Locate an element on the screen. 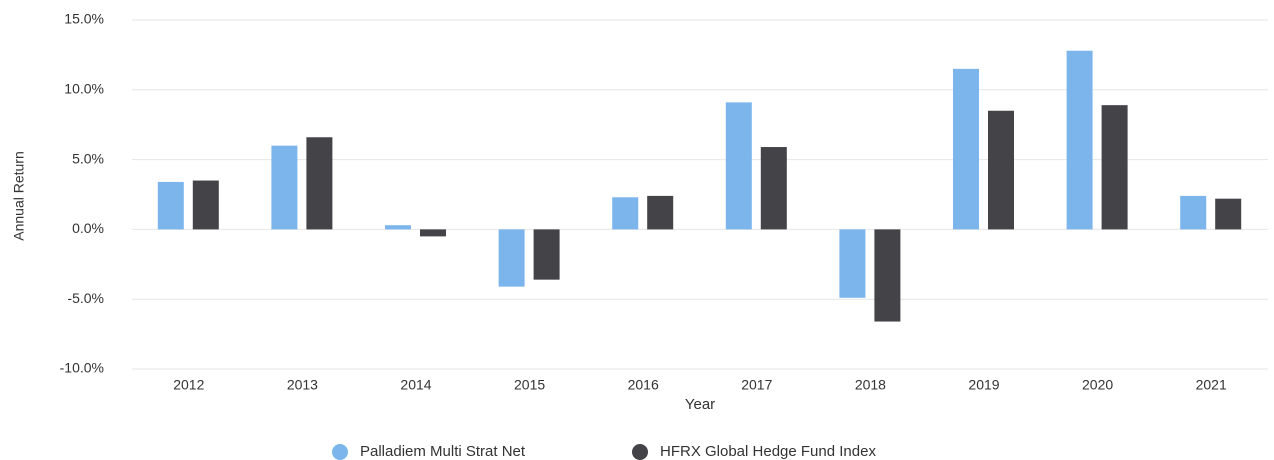 The height and width of the screenshot is (460, 1274). y-tick-label: -10.0% is located at coordinates (82, 368).